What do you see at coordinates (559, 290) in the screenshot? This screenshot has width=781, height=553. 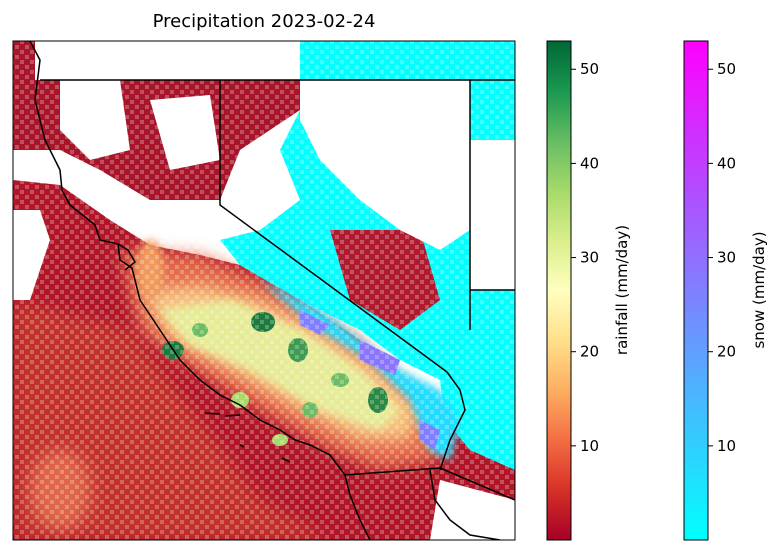 I see `rainfall-colorbar-scale` at bounding box center [559, 290].